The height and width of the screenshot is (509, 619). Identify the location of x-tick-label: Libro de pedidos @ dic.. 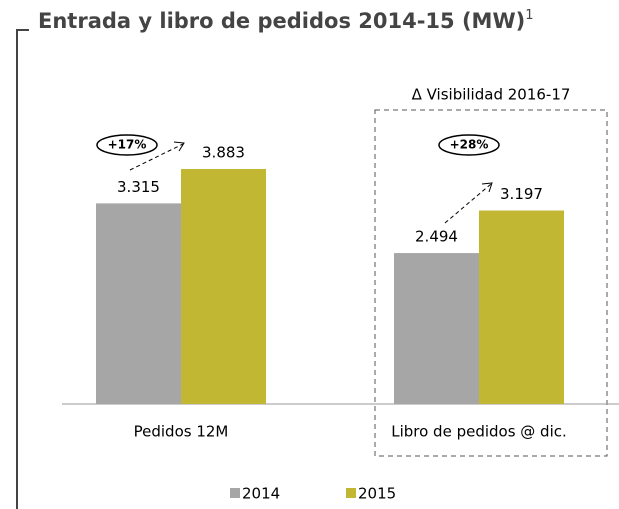
(479, 432).